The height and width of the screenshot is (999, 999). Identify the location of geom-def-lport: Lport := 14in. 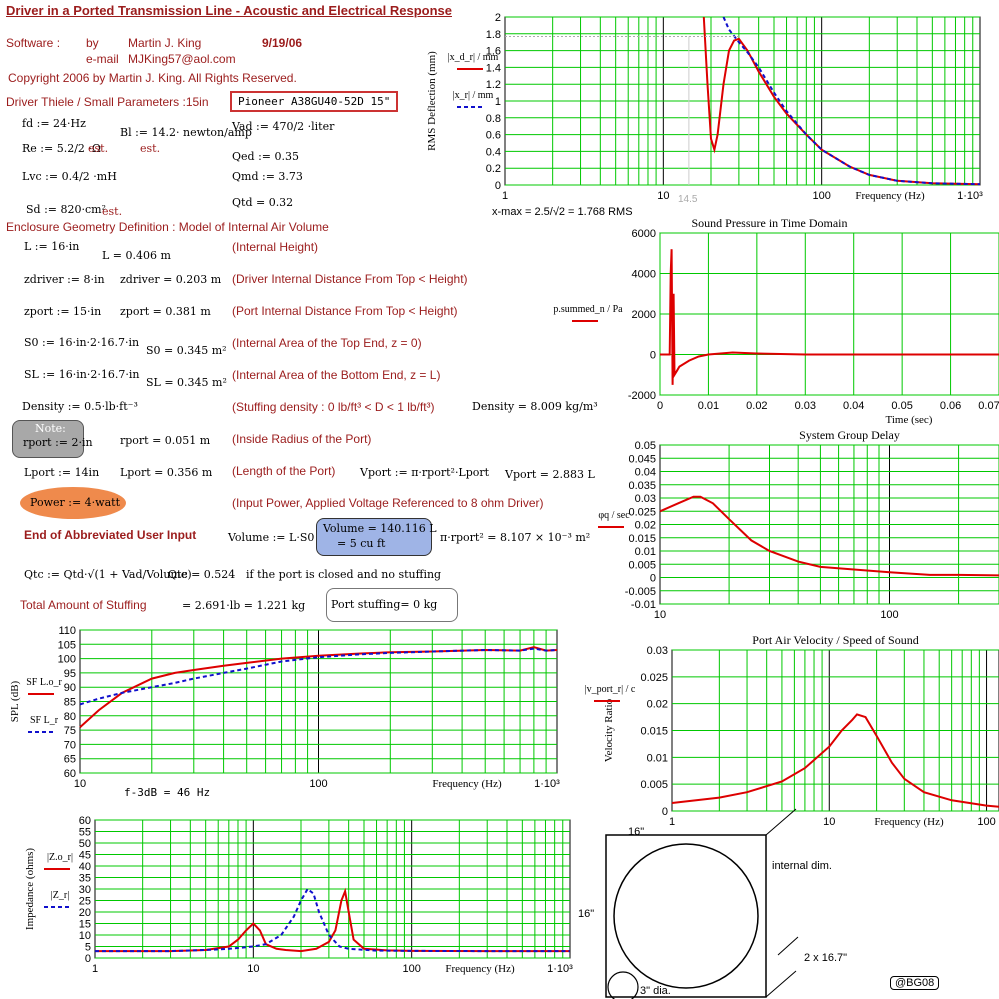
(62, 472).